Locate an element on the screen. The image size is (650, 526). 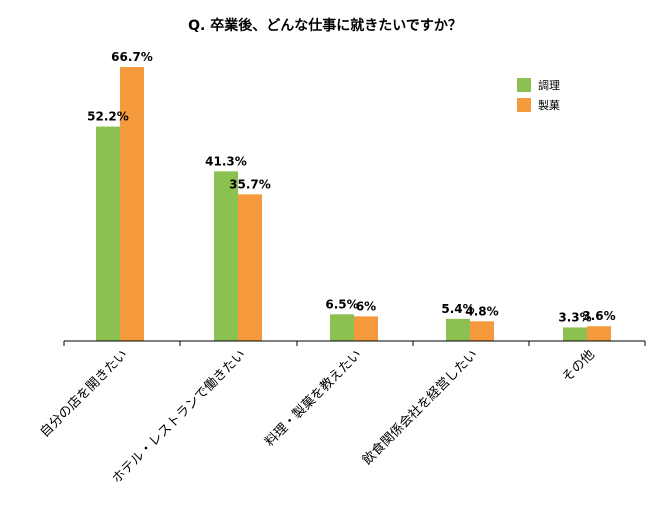
x-axis is located at coordinates (354, 343).